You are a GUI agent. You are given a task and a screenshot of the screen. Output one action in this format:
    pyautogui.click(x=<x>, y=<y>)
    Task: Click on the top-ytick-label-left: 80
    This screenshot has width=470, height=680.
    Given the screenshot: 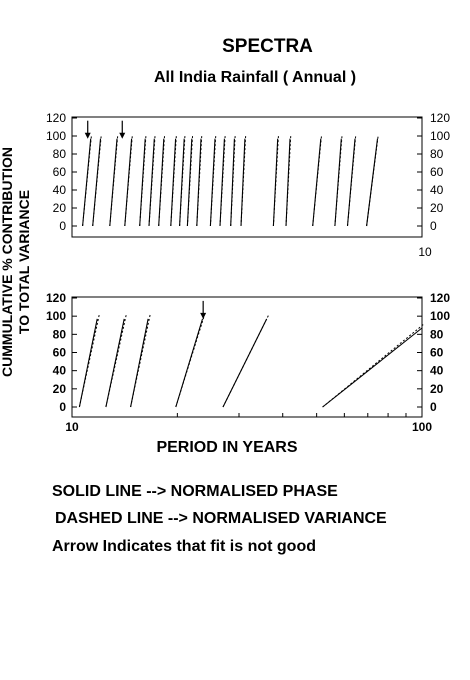 What is the action you would take?
    pyautogui.click(x=60, y=154)
    